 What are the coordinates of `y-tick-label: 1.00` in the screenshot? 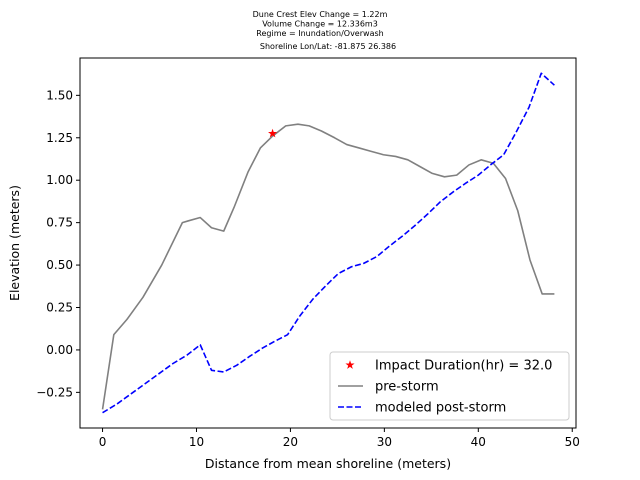 It's located at (59, 180).